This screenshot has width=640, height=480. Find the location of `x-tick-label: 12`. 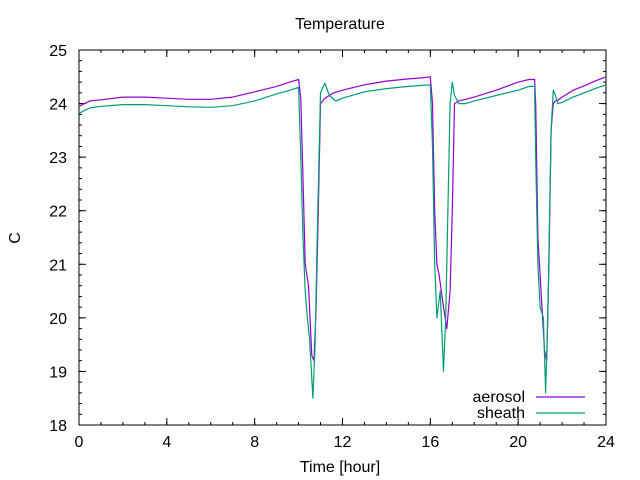

x-tick-label: 12 is located at coordinates (343, 442).